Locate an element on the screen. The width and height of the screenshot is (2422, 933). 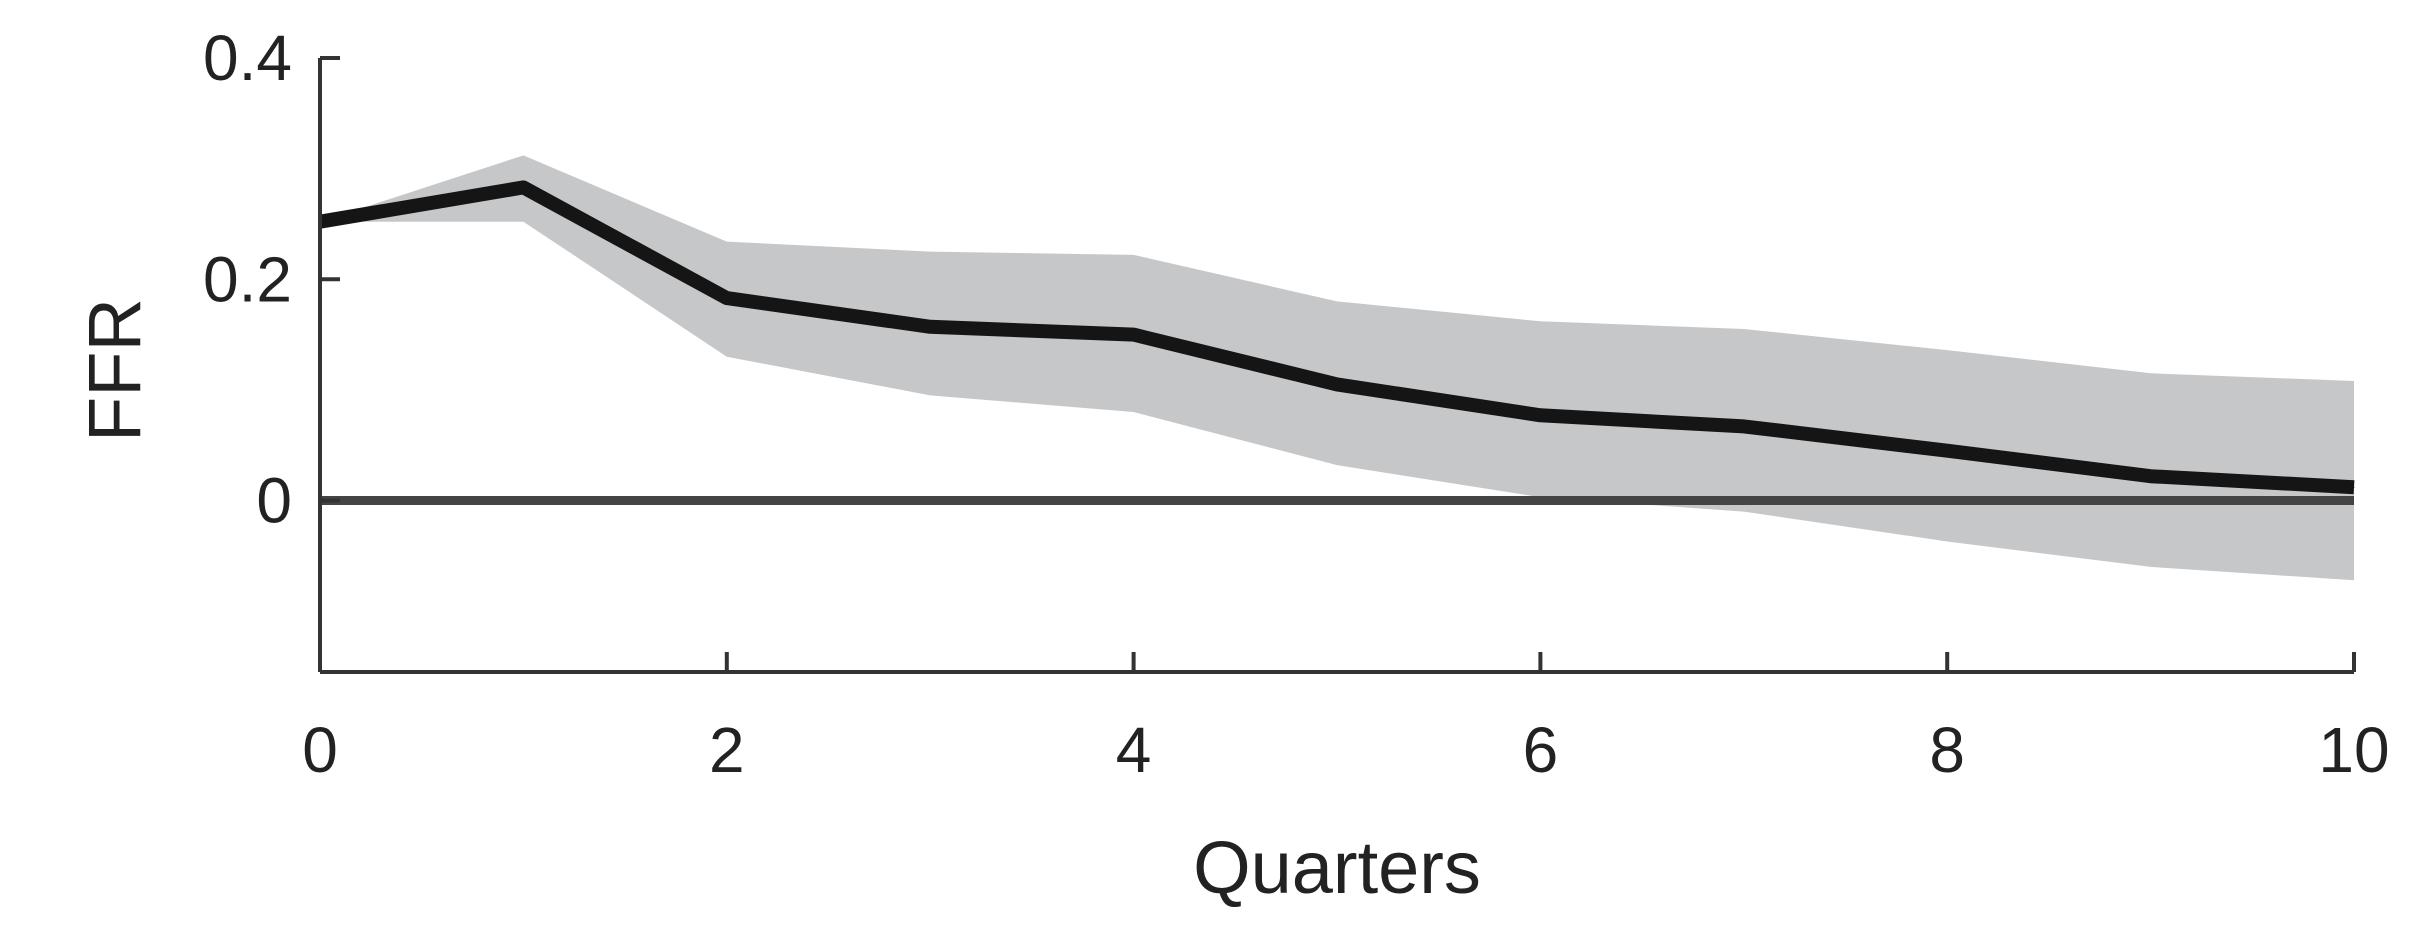
x-tick-label: 0 is located at coordinates (320, 750).